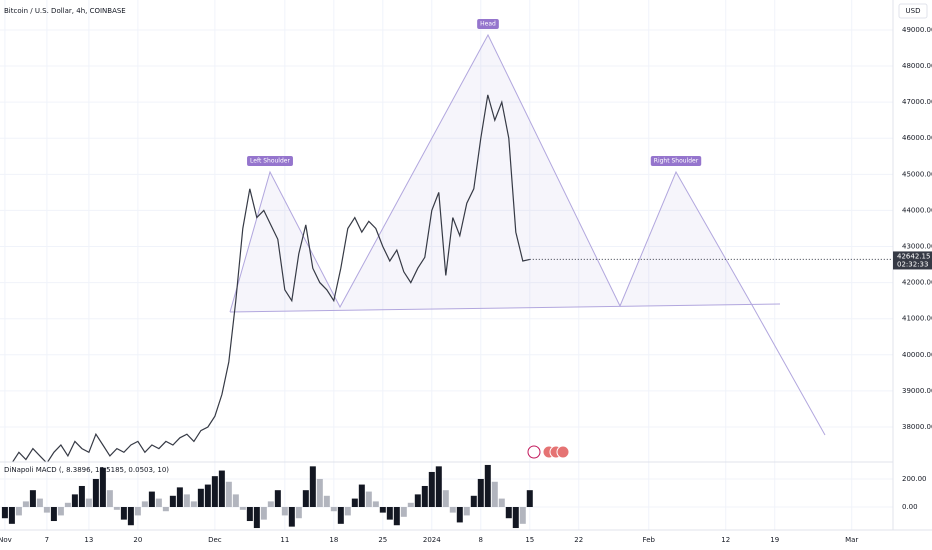 The width and height of the screenshot is (932, 550). Describe the element at coordinates (917, 355) in the screenshot. I see `y-tick-label: 40000.00` at that location.